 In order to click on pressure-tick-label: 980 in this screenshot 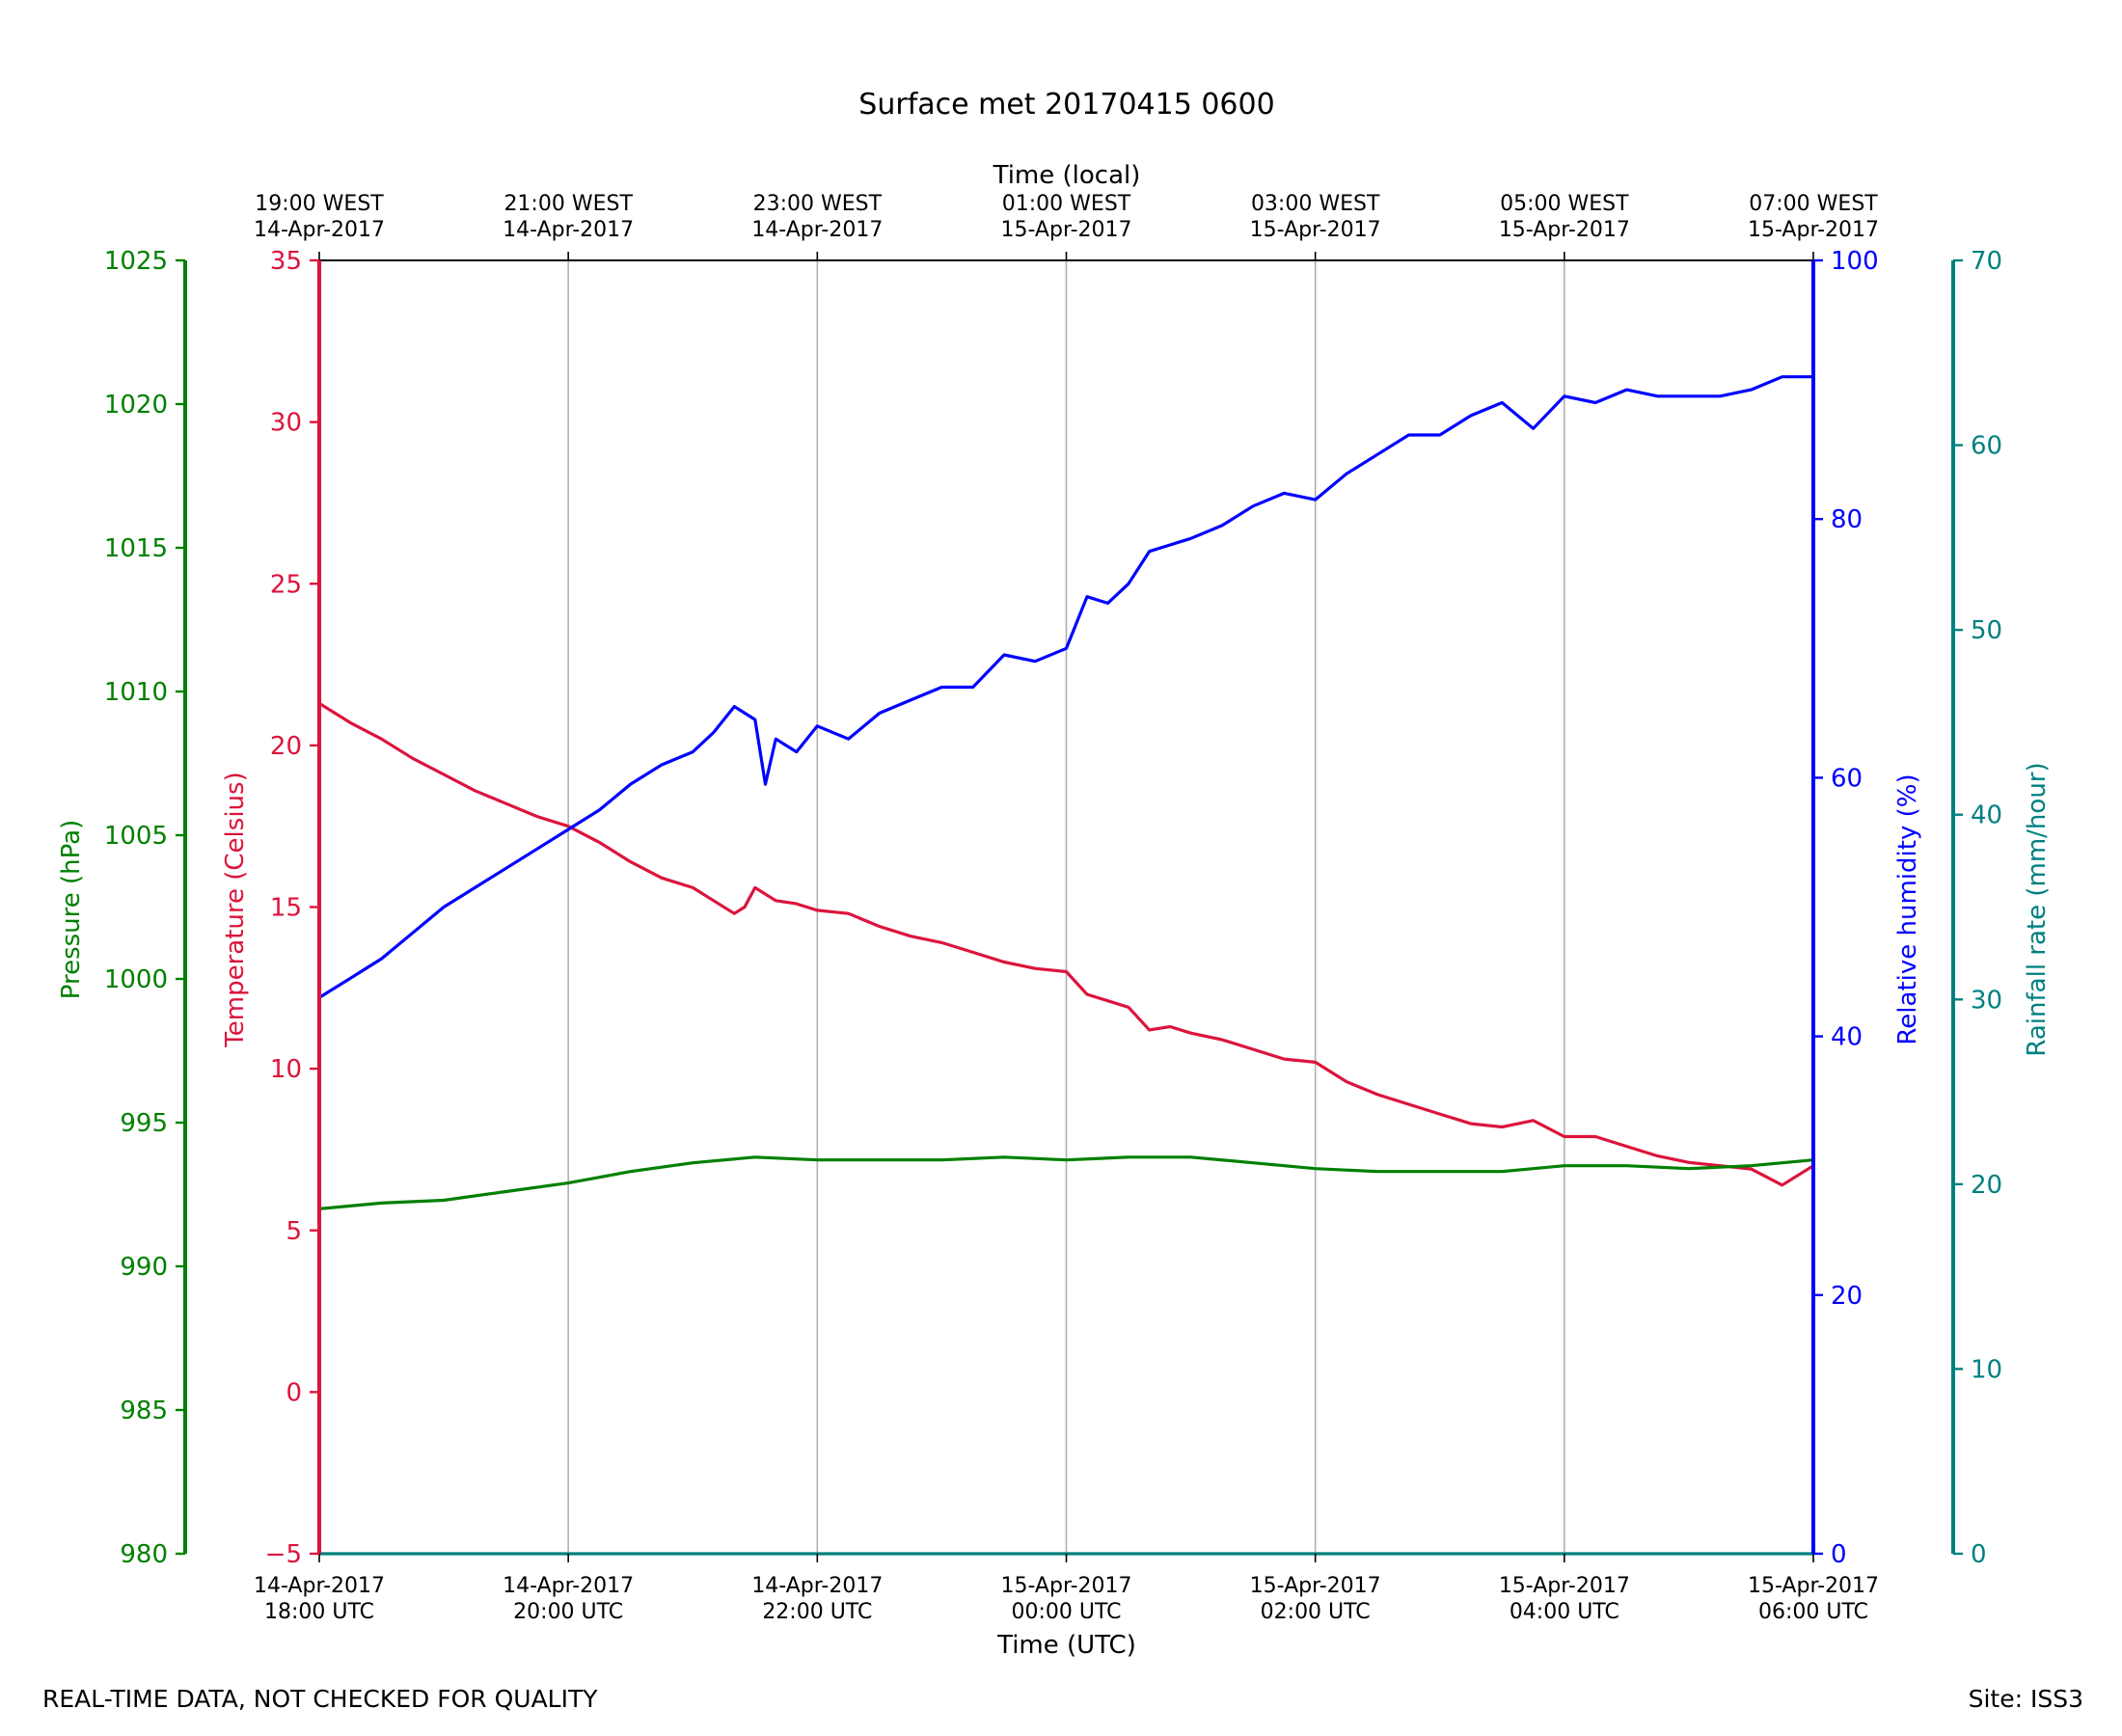, I will do `click(144, 1554)`.